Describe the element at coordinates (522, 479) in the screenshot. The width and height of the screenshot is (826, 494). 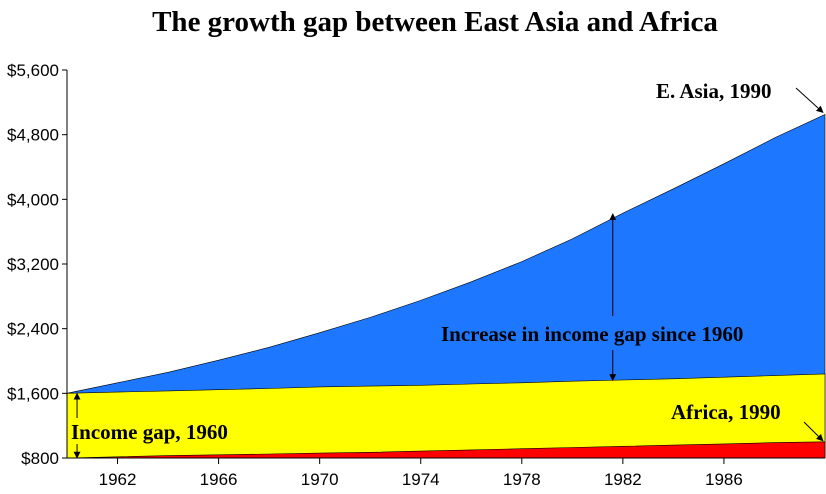
I see `x-tick-label: 1978` at that location.